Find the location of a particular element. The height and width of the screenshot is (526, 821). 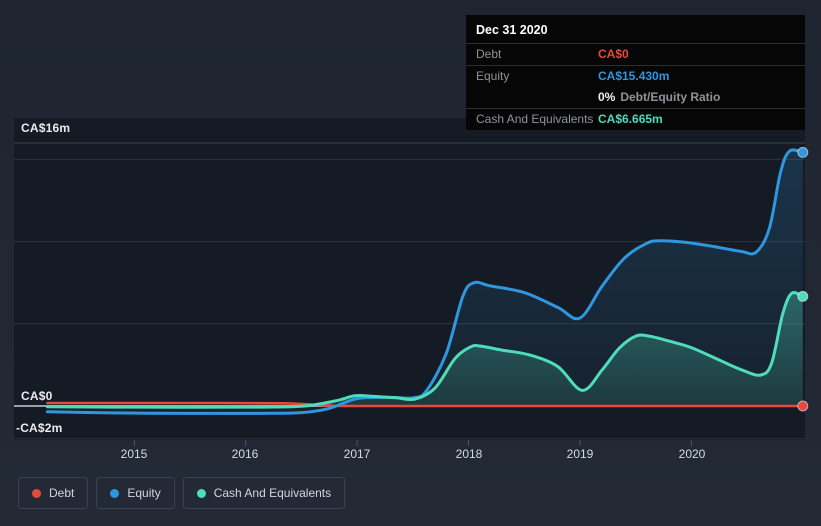

tooltip-debt-label: Debt is located at coordinates (489, 54).